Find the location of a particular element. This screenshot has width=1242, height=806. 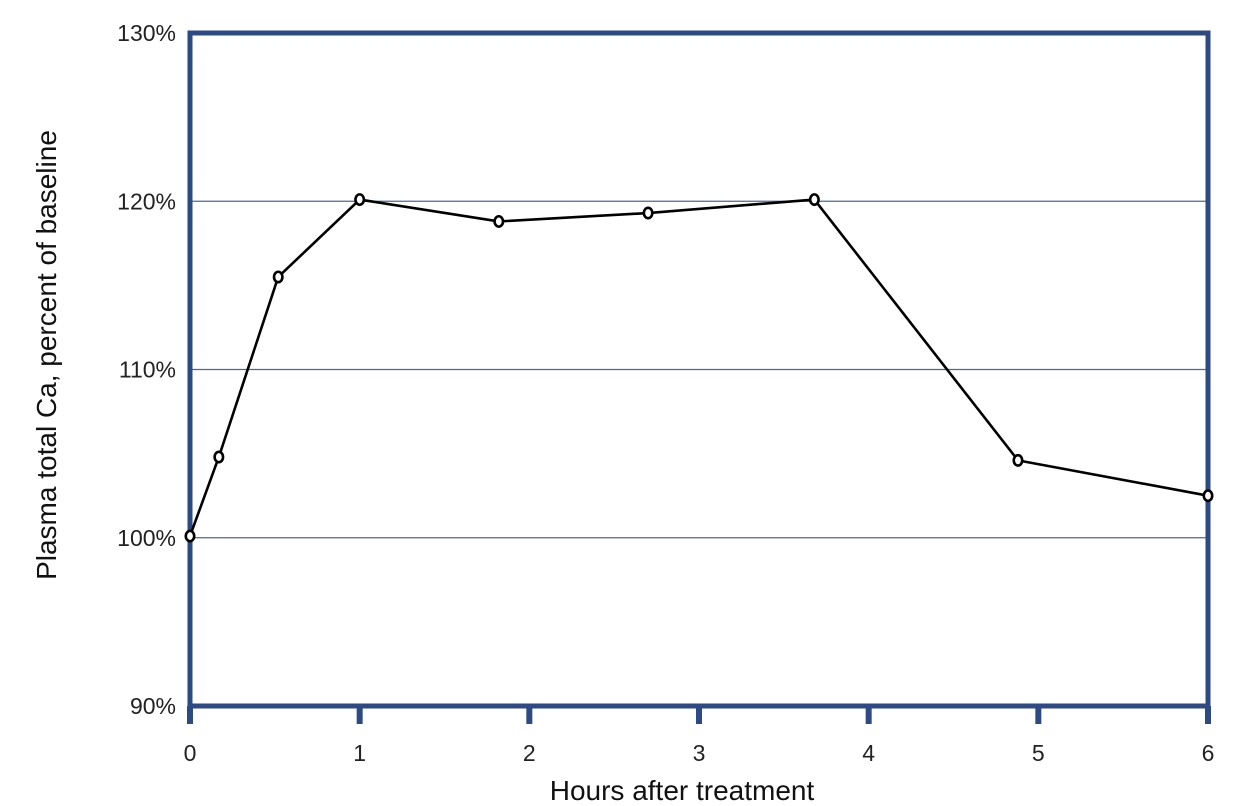

y-tick-label: 130% is located at coordinates (146, 33).